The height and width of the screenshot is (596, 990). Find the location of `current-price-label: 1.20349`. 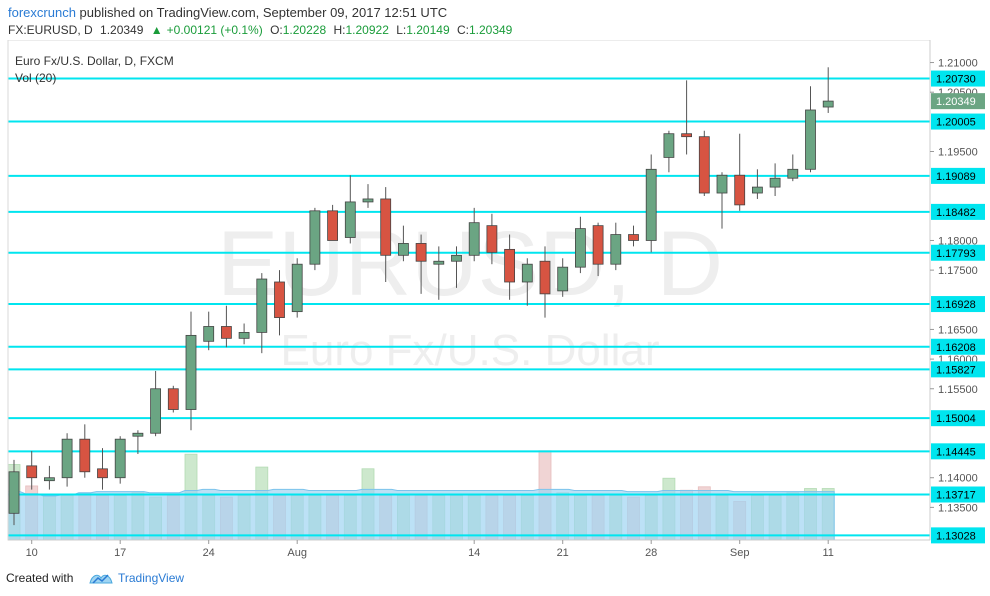

current-price-label: 1.20349 is located at coordinates (956, 102).